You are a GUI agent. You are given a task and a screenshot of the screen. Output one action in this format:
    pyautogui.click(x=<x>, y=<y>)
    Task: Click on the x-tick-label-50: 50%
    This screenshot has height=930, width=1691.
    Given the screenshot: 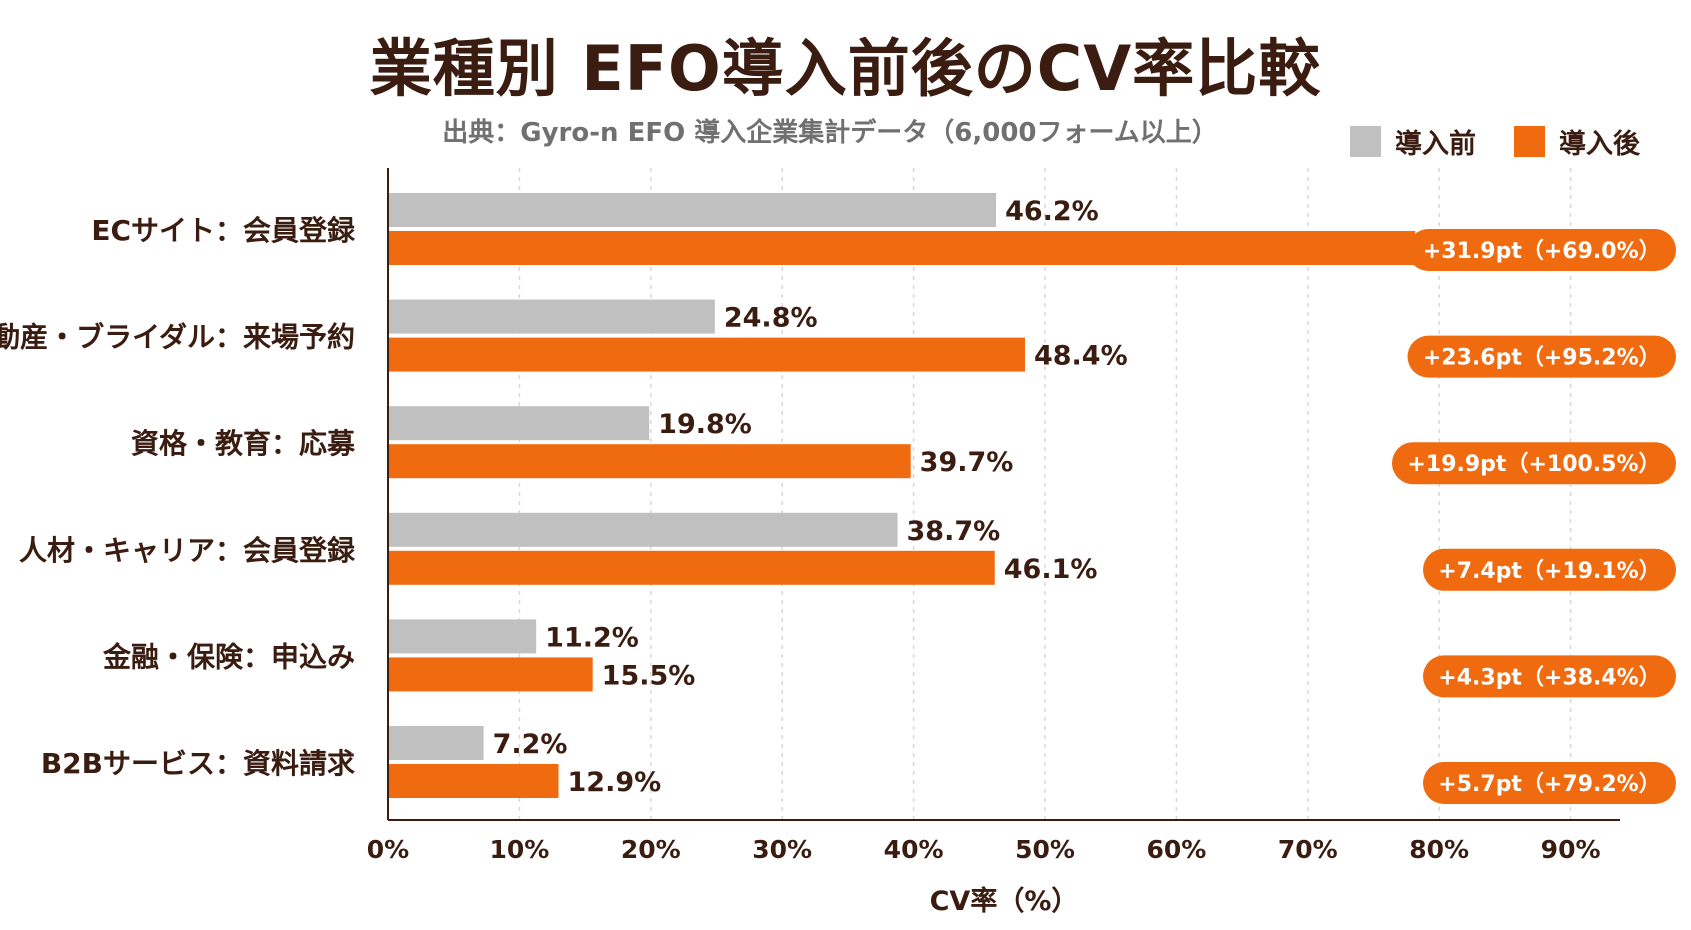 What is the action you would take?
    pyautogui.click(x=1045, y=849)
    